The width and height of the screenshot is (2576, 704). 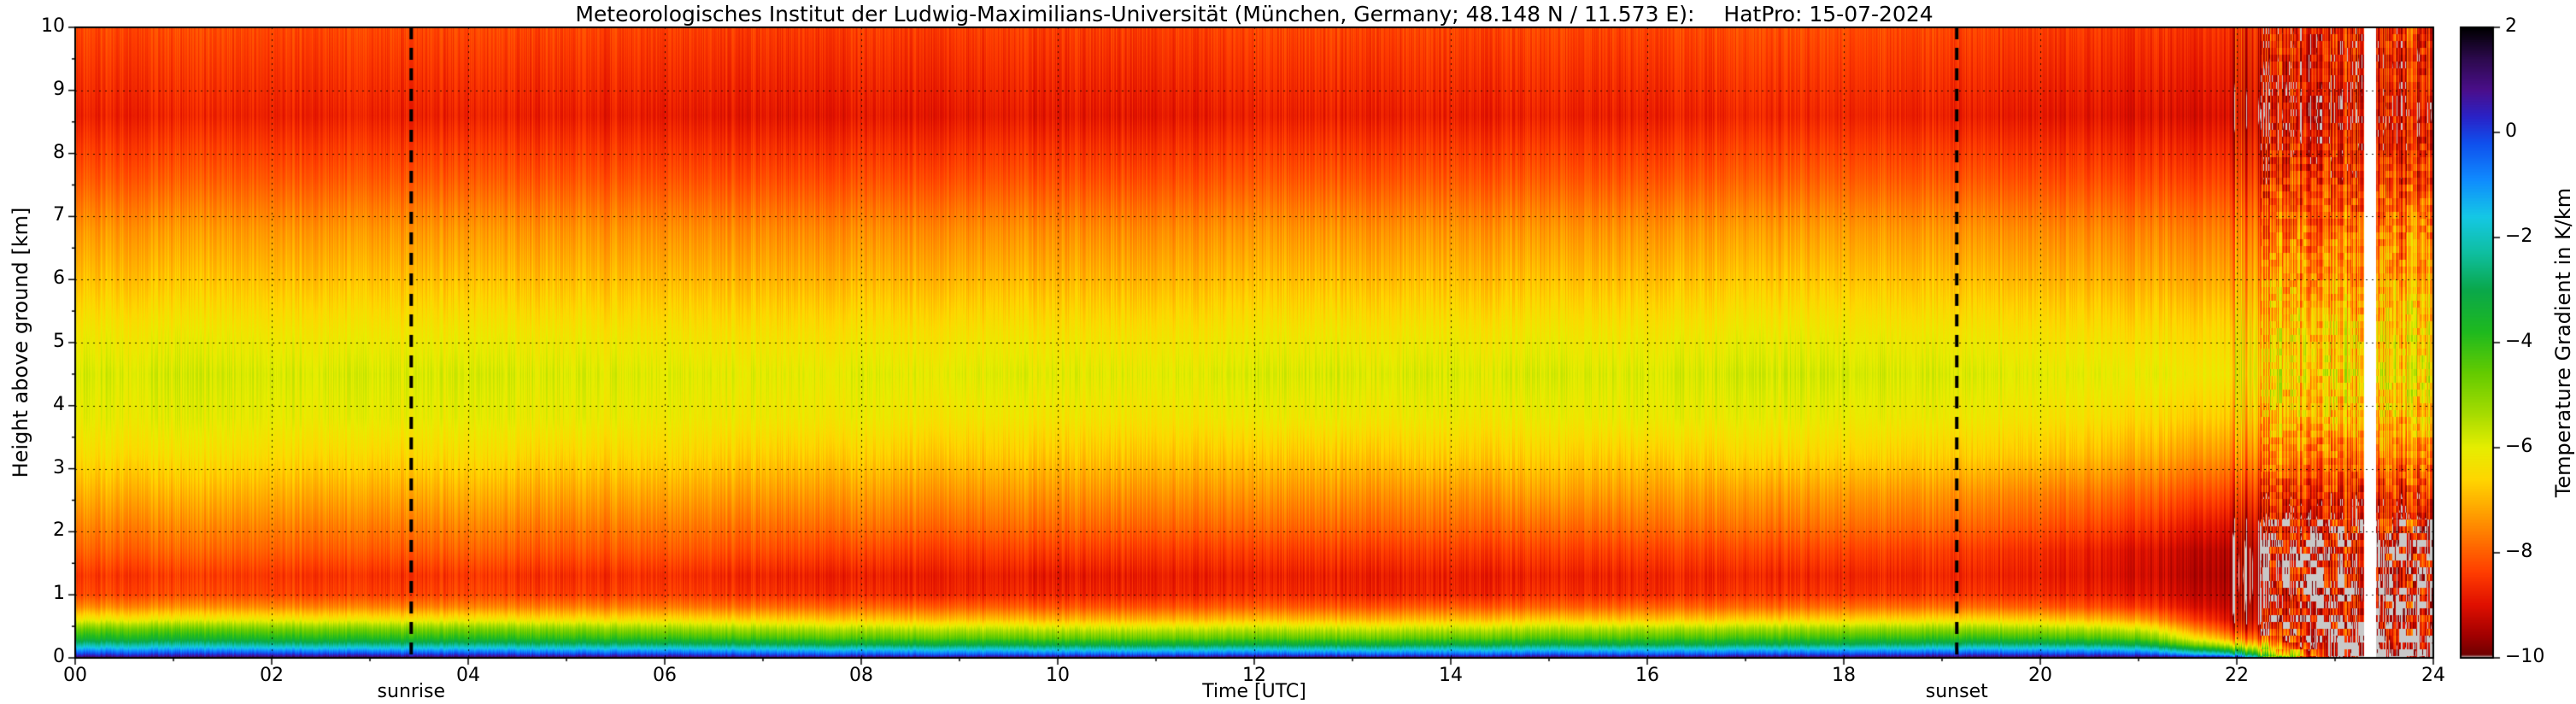 What do you see at coordinates (20, 342) in the screenshot?
I see `y-axis-label: Height above ground [km]` at bounding box center [20, 342].